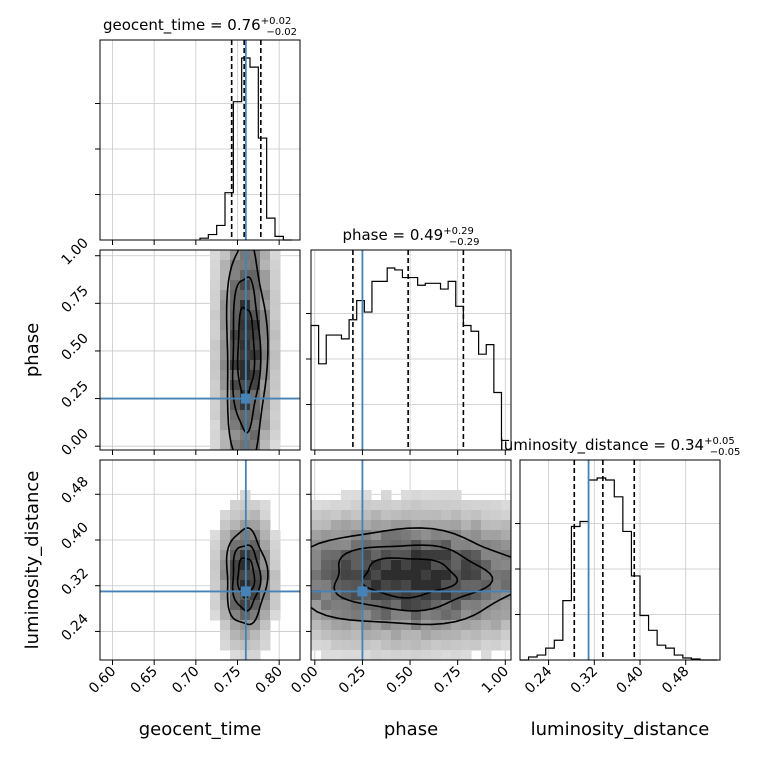  Describe the element at coordinates (495, 680) in the screenshot. I see `xtick-label-1-4: 1.00` at that location.